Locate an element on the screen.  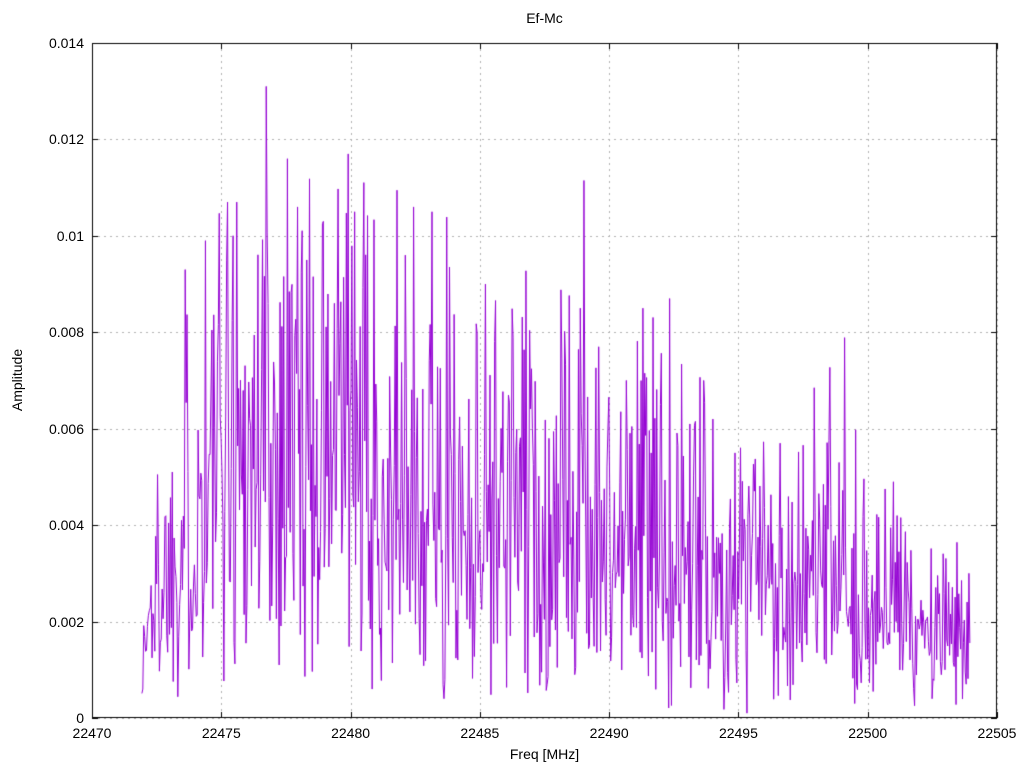
chart-title: Ef-Mc is located at coordinates (544, 18).